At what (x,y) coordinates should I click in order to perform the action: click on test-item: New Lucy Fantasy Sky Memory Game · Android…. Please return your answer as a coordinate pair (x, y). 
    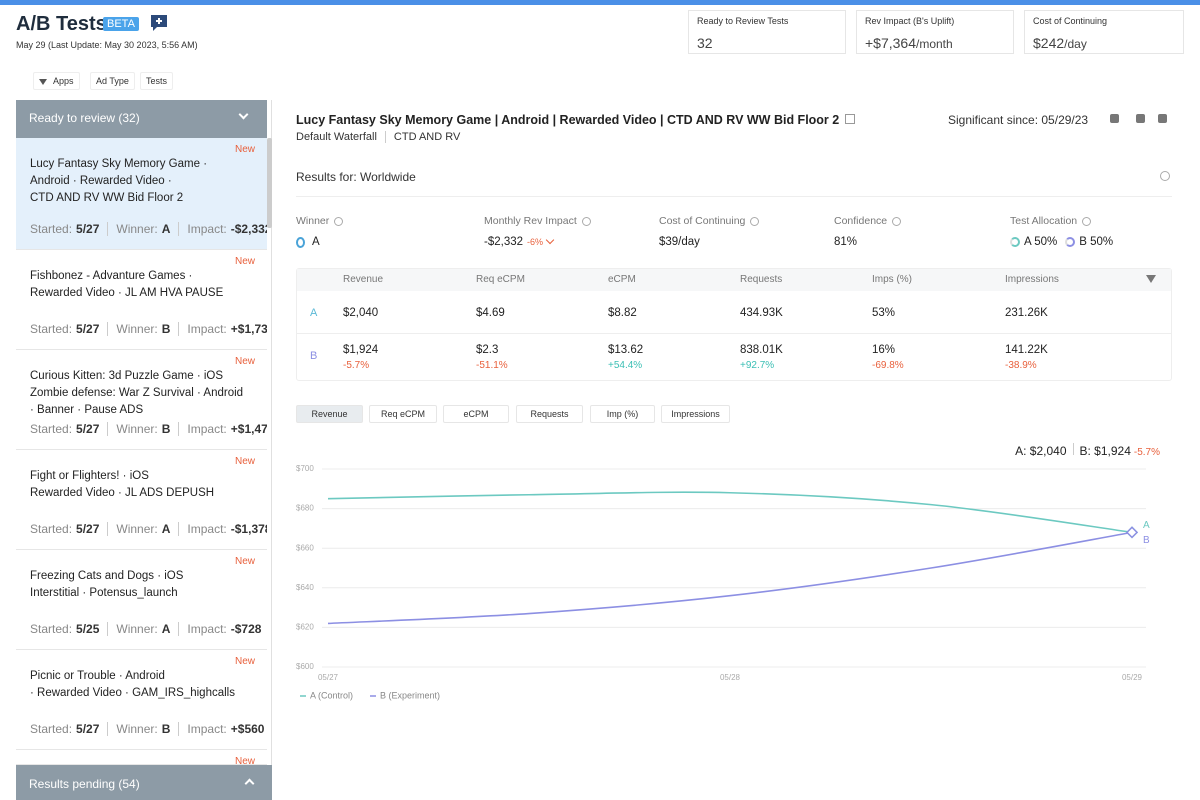
    Looking at the image, I should click on (141, 194).